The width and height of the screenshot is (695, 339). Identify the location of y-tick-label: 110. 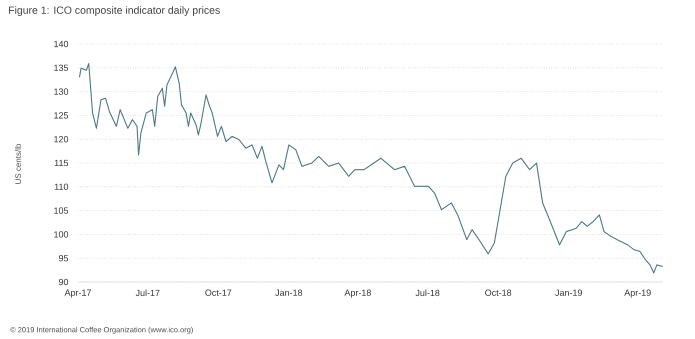
(61, 187).